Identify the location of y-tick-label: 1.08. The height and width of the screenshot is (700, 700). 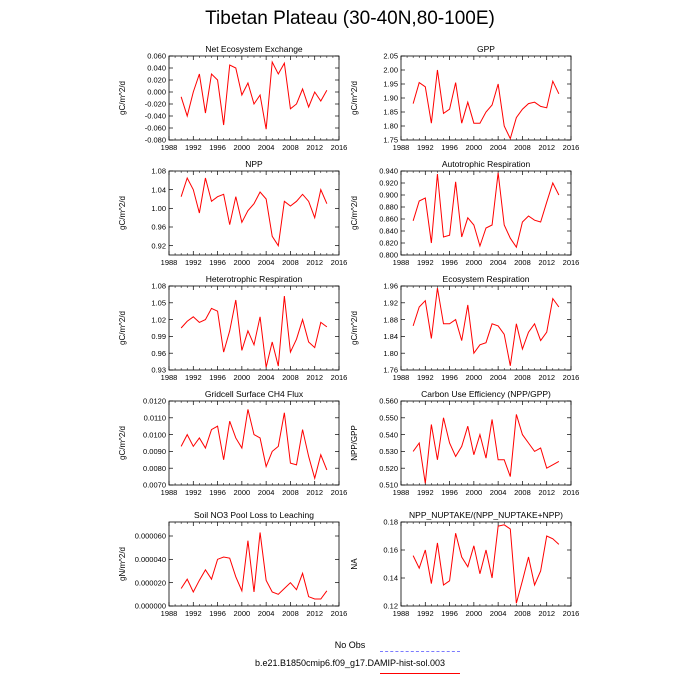
(158, 171).